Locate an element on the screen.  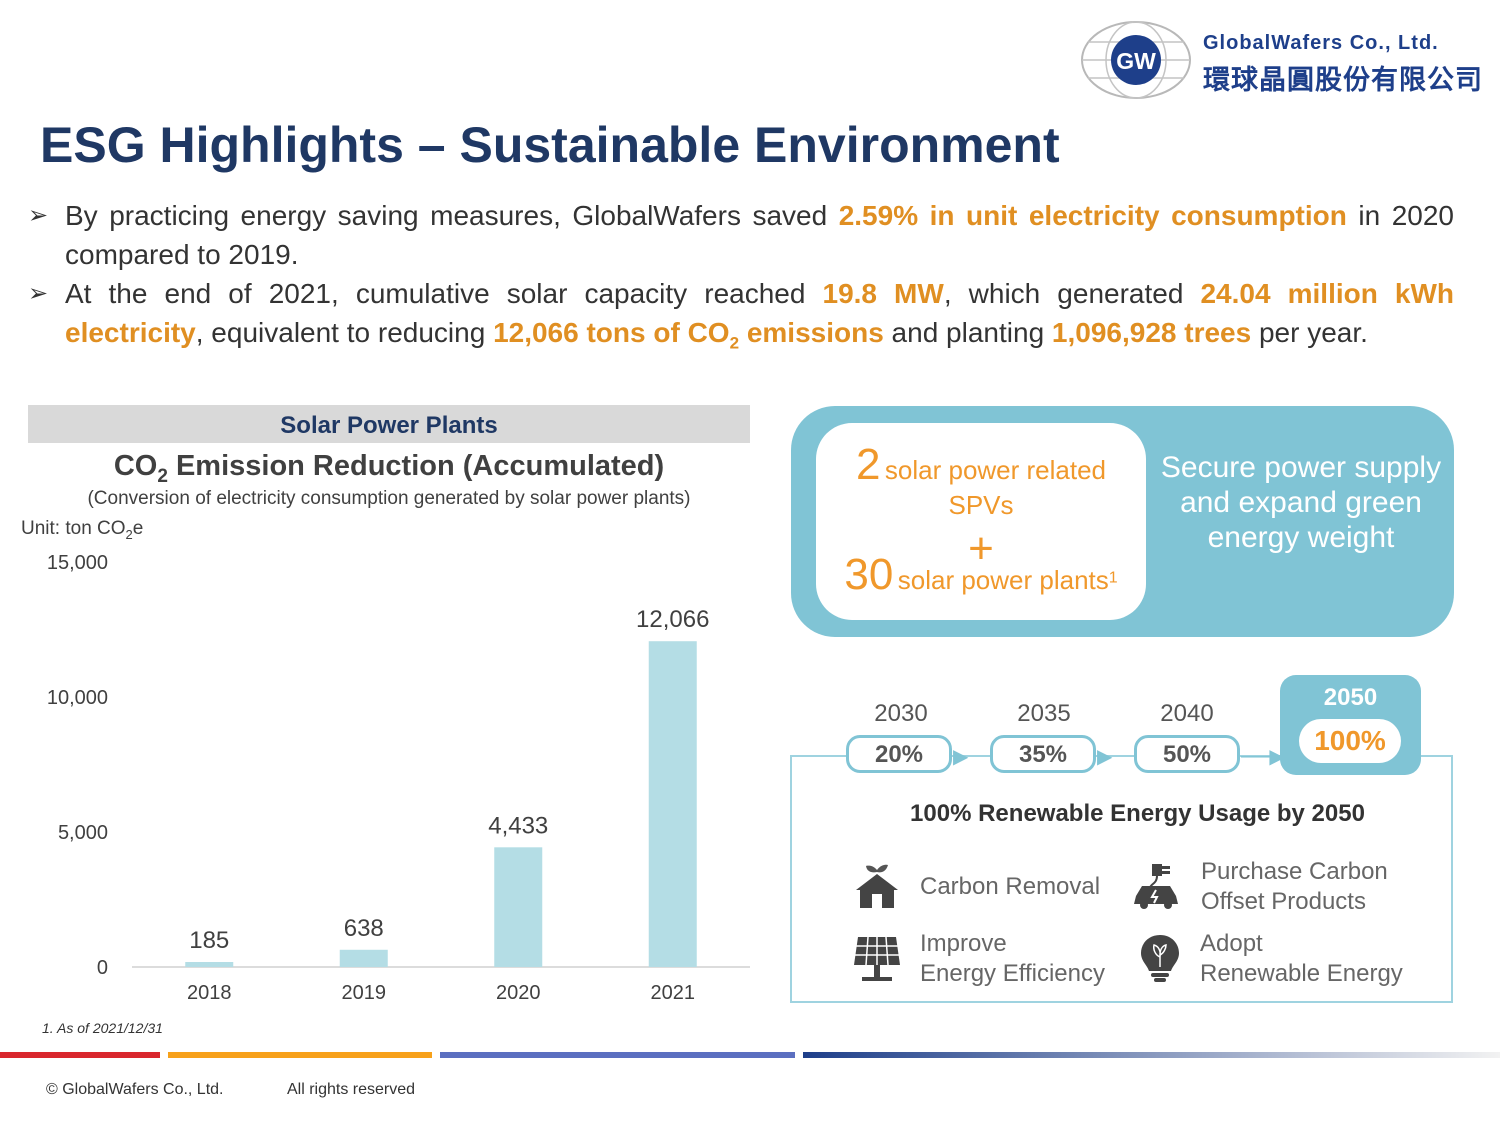
roadmap-pct: 50% is located at coordinates (1187, 754).